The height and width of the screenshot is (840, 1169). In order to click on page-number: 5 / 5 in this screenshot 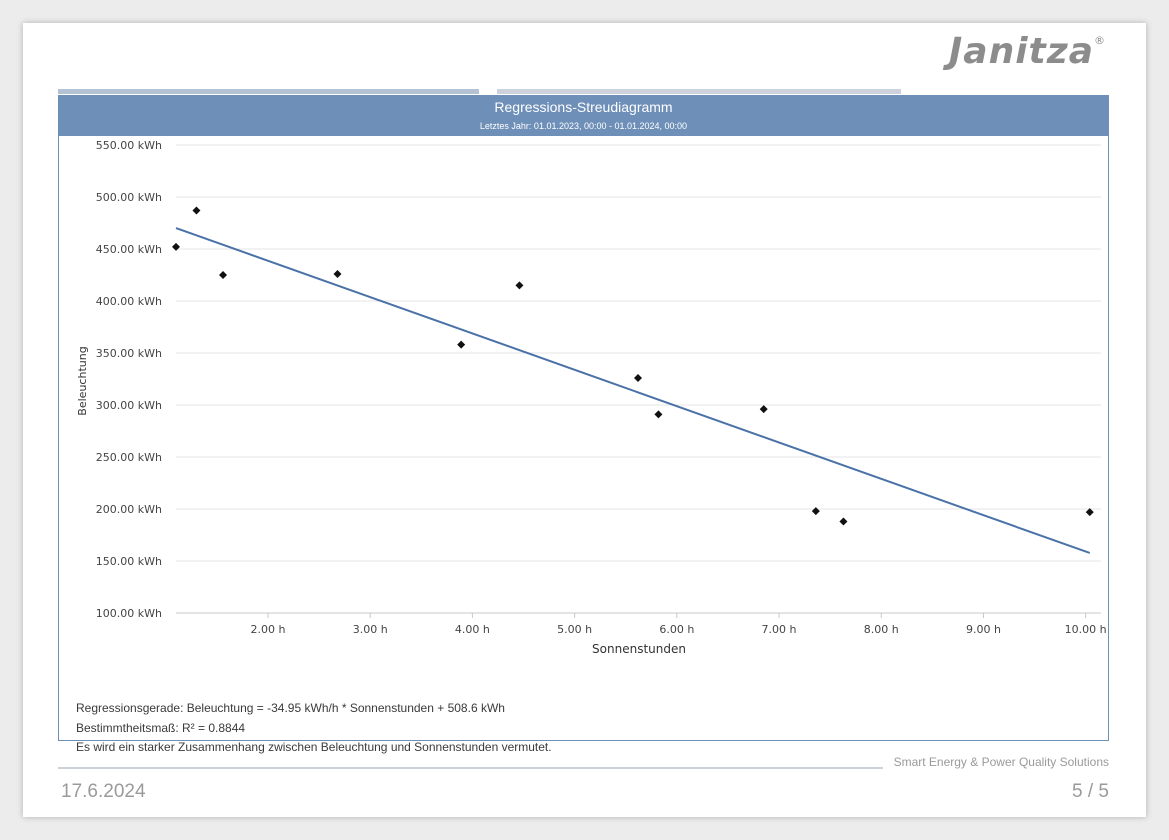, I will do `click(1090, 791)`.